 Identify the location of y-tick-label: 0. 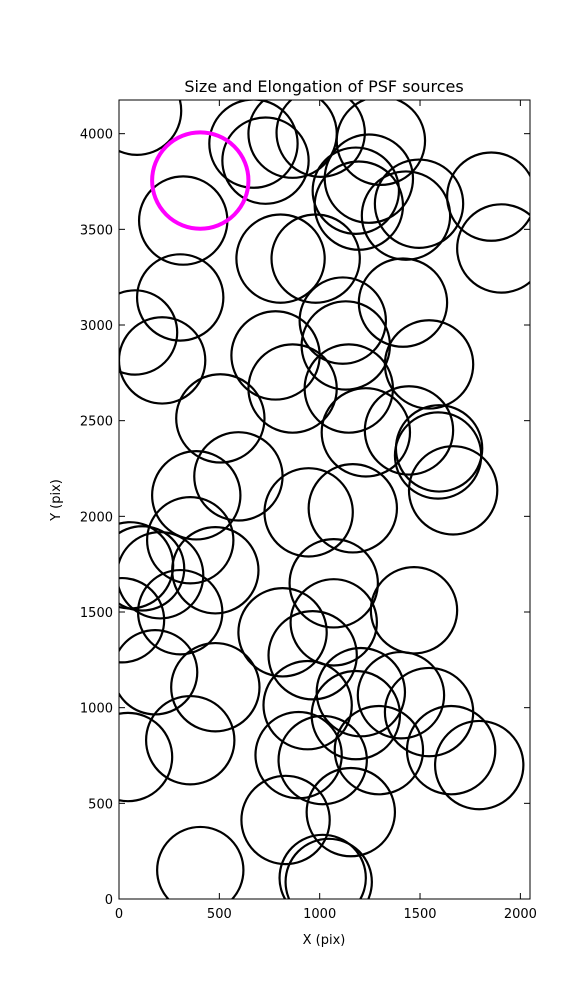
(109, 900).